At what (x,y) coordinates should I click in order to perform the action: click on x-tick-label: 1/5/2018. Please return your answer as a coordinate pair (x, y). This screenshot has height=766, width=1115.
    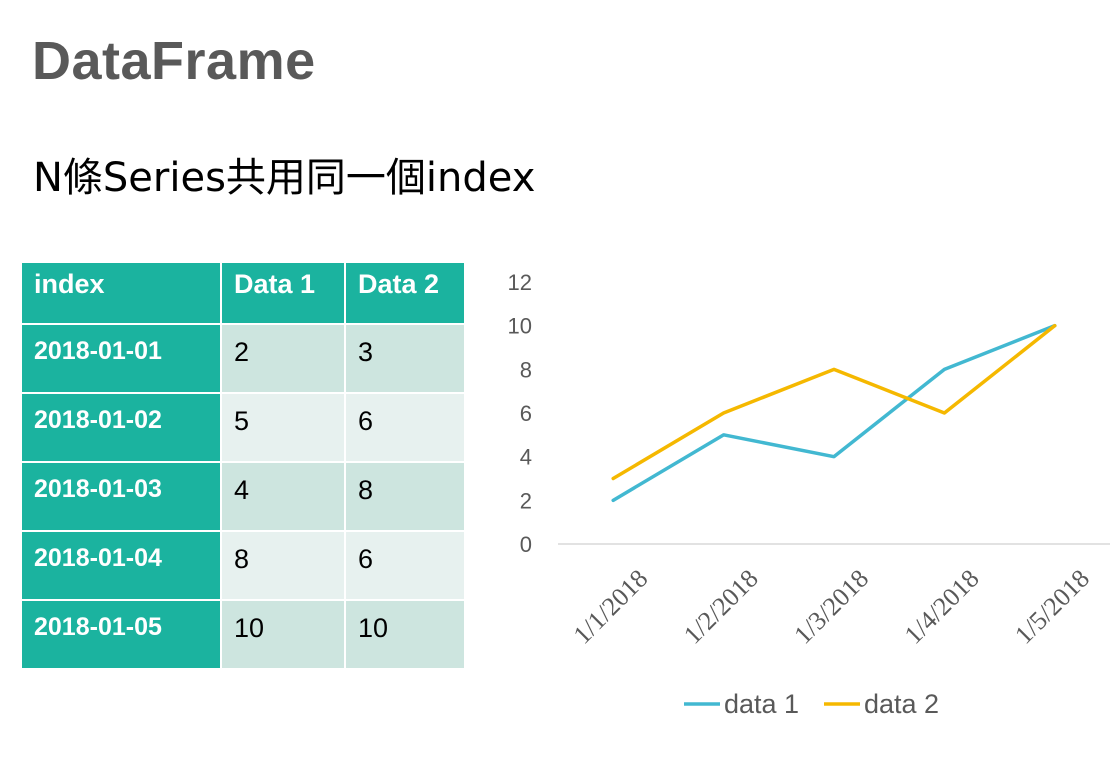
    Looking at the image, I should click on (1052, 607).